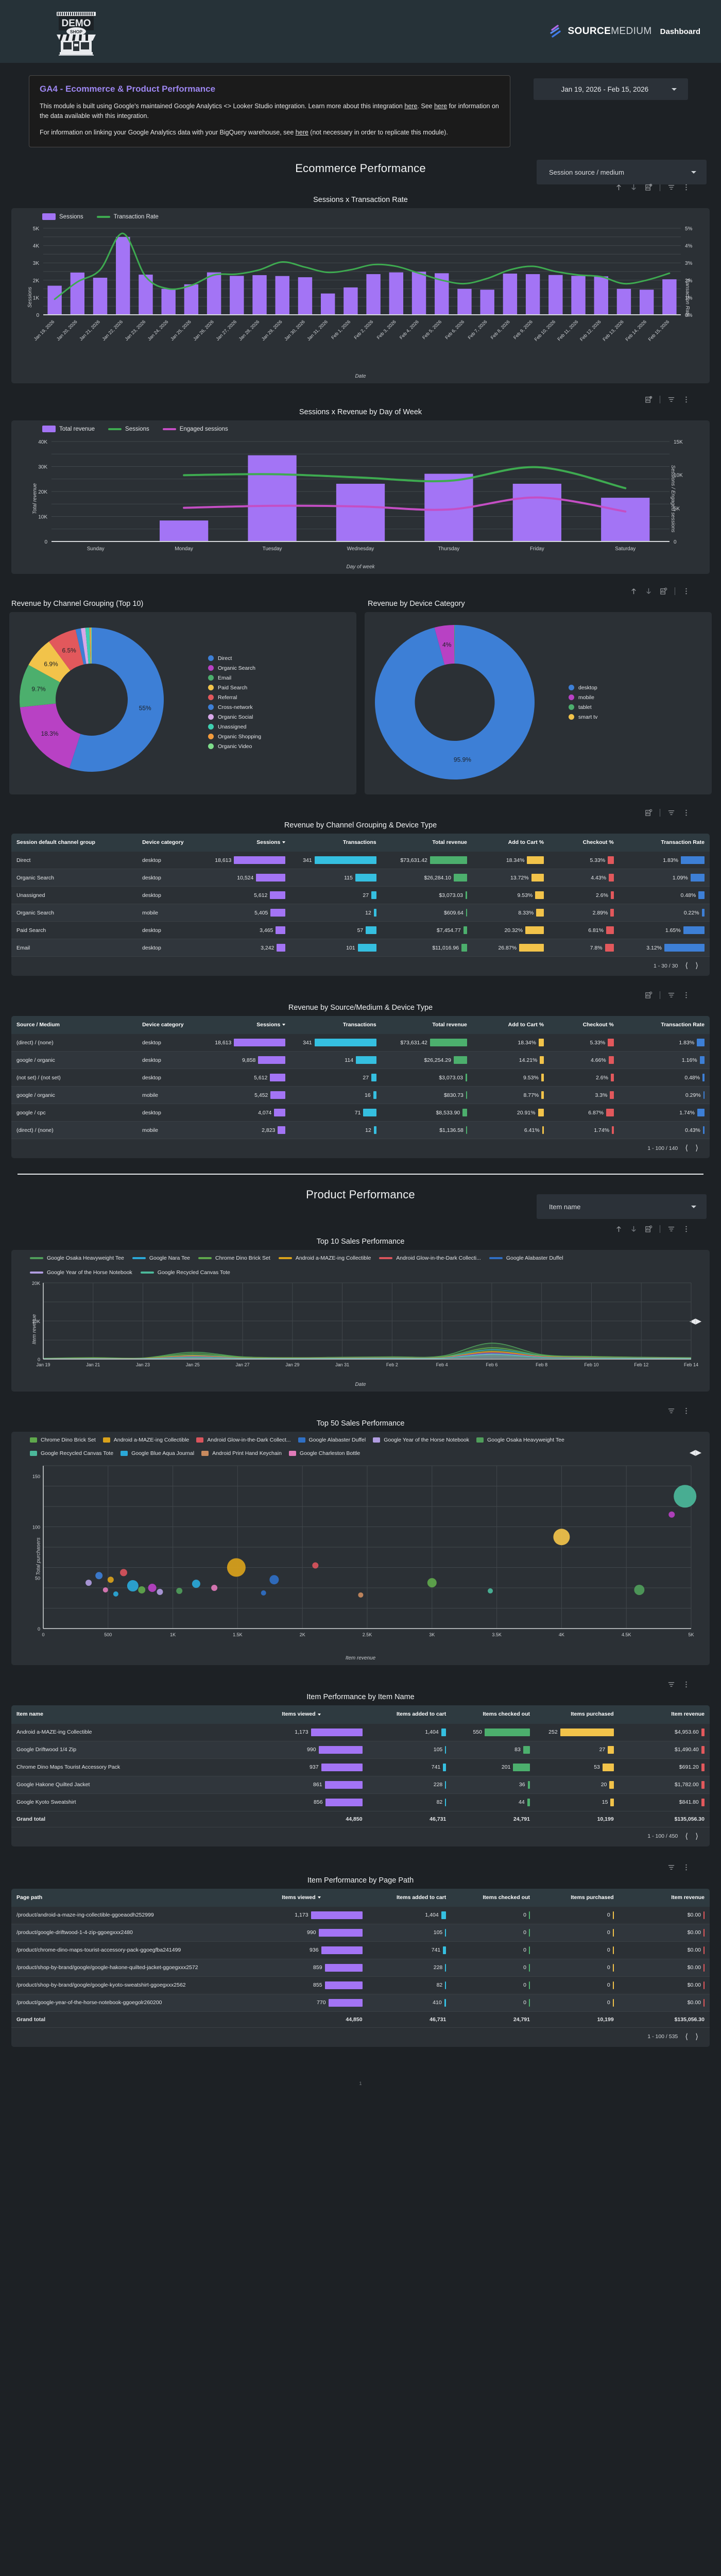 Image resolution: width=721 pixels, height=2576 pixels. I want to click on column-header: Session default channel group, so click(75, 843).